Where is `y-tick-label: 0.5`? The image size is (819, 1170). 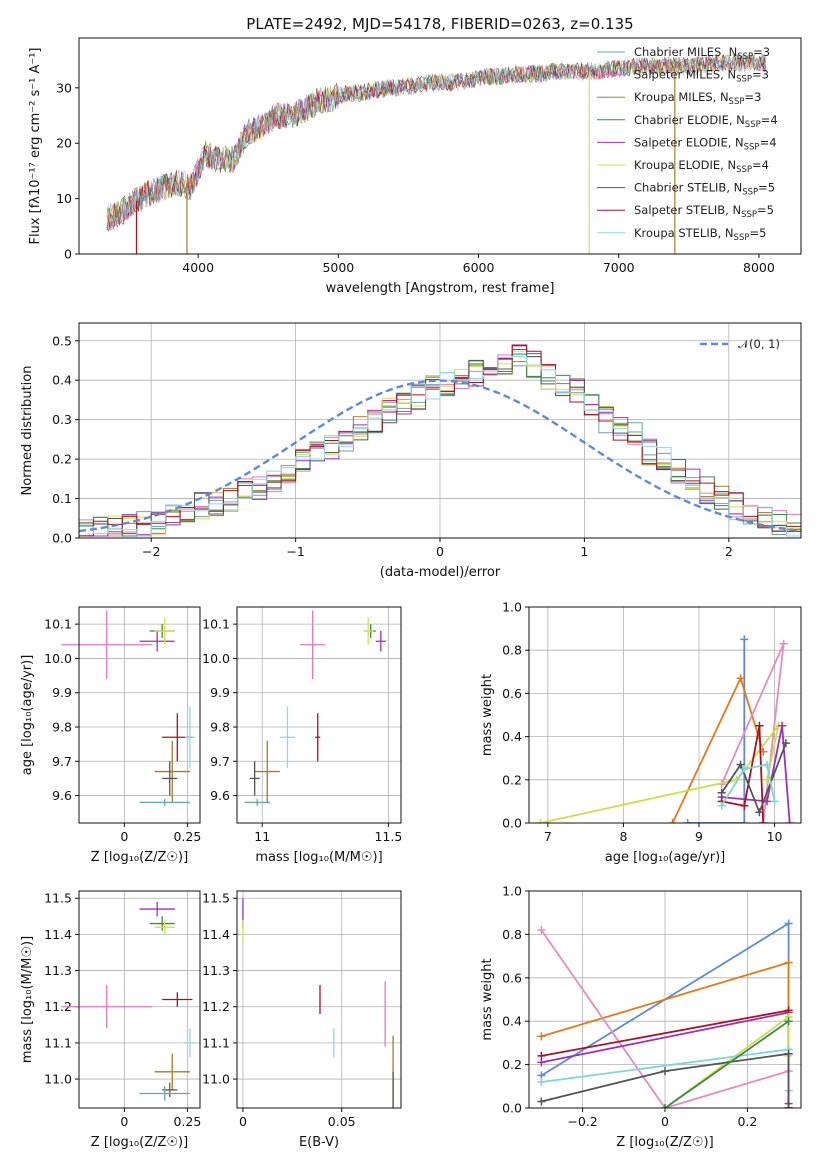 y-tick-label: 0.5 is located at coordinates (62, 340).